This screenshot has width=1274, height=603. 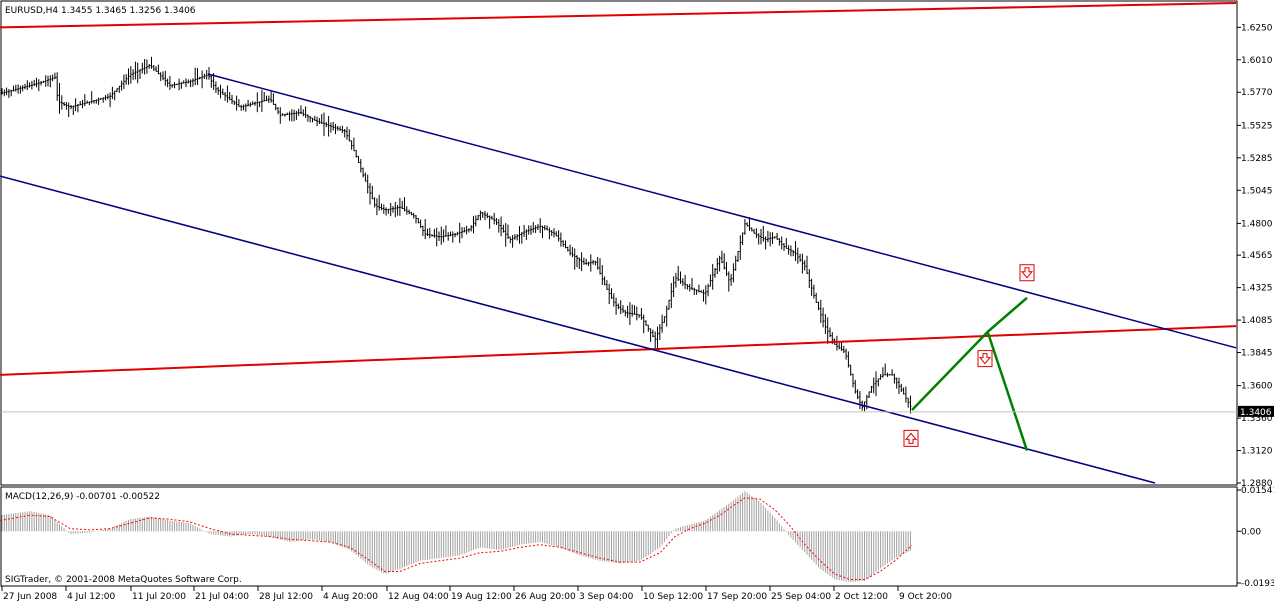 I want to click on time-tick-label: 3 Sep 04:00, so click(x=606, y=597).